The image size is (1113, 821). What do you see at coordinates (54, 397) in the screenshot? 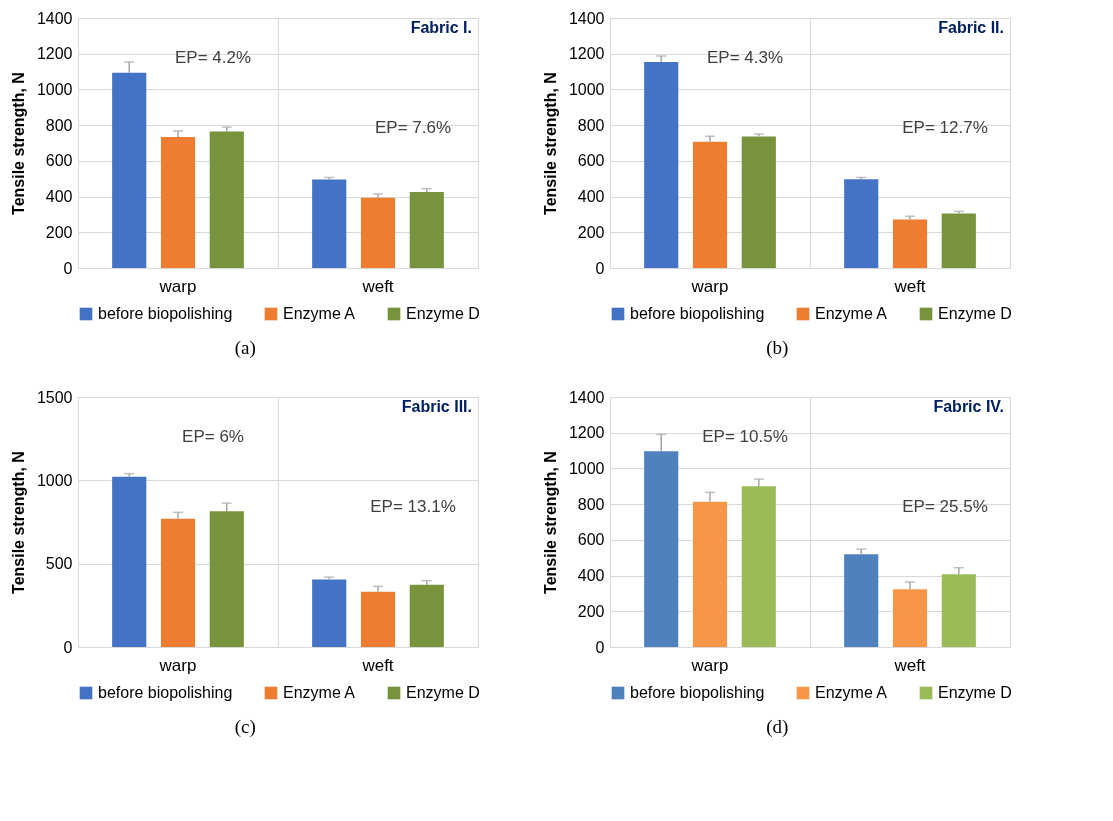
I see `y-tick-label: 1500` at bounding box center [54, 397].